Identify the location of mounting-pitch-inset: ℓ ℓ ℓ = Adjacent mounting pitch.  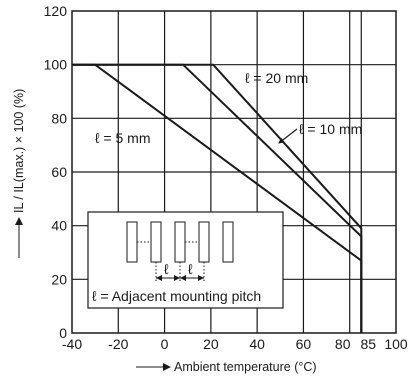
(185, 260).